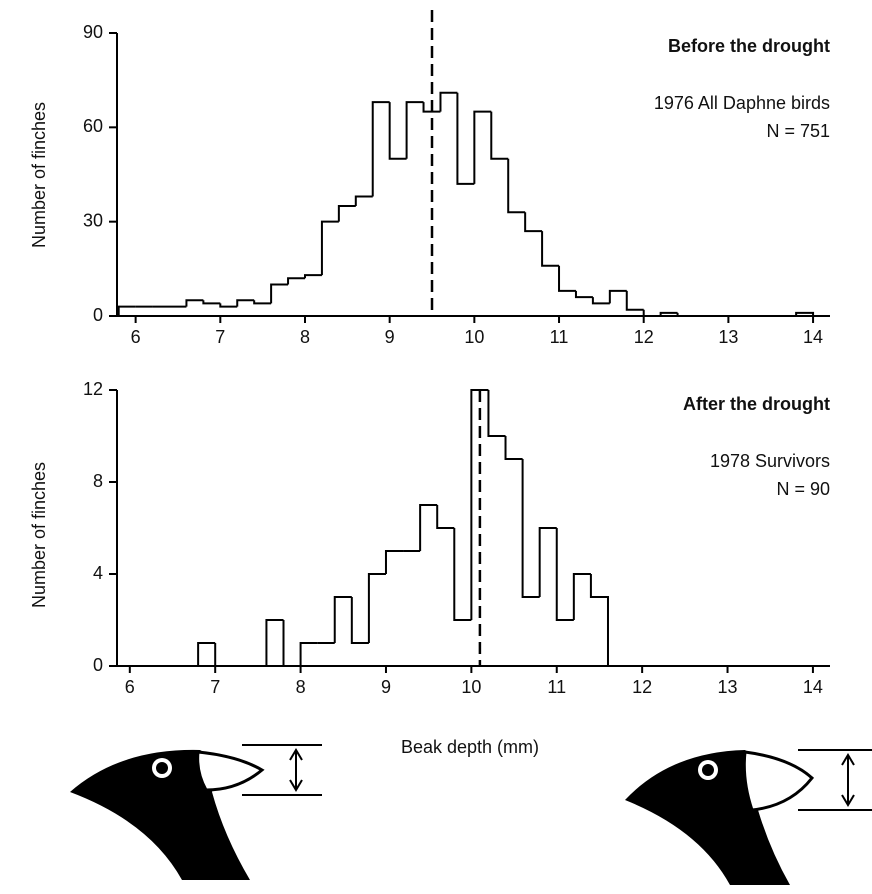 The width and height of the screenshot is (872, 894). I want to click on x-axis-label: Beak depth (mm), so click(470, 747).